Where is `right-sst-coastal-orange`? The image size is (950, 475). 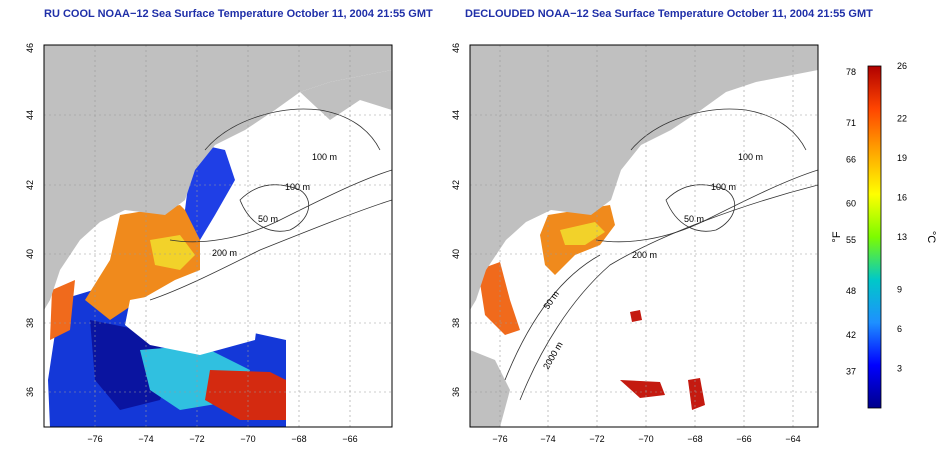 right-sst-coastal-orange is located at coordinates (499, 298).